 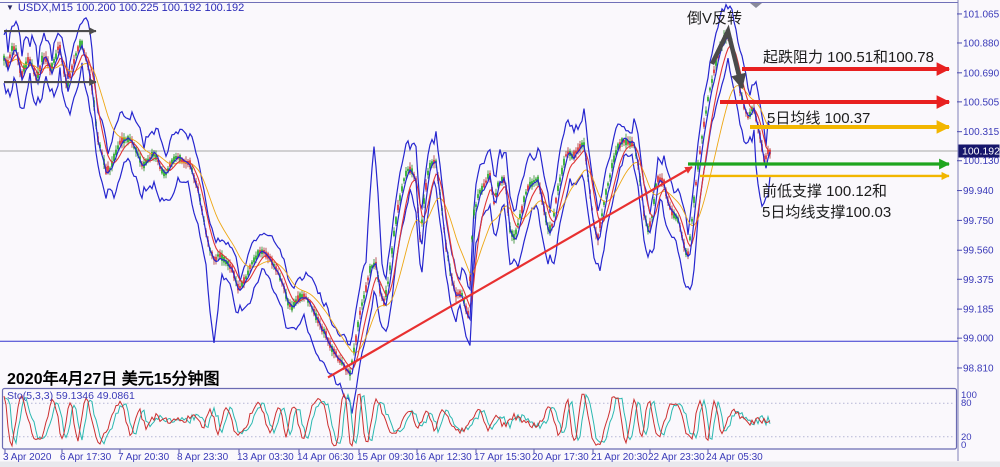 What do you see at coordinates (978, 339) in the screenshot?
I see `svg-text: 99.000` at bounding box center [978, 339].